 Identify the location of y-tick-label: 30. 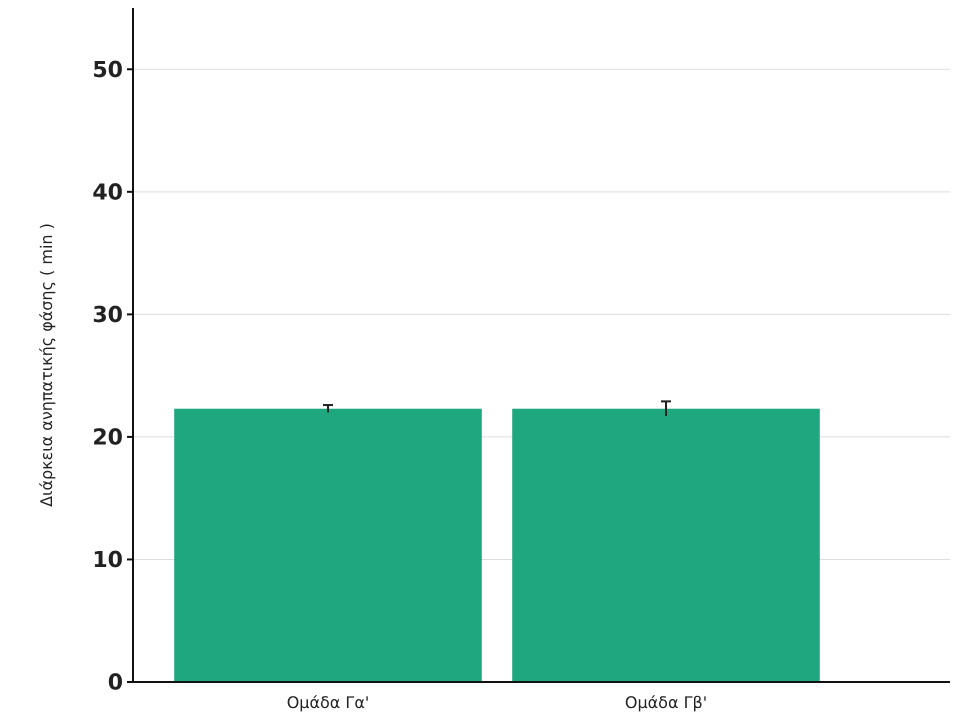
(107, 315).